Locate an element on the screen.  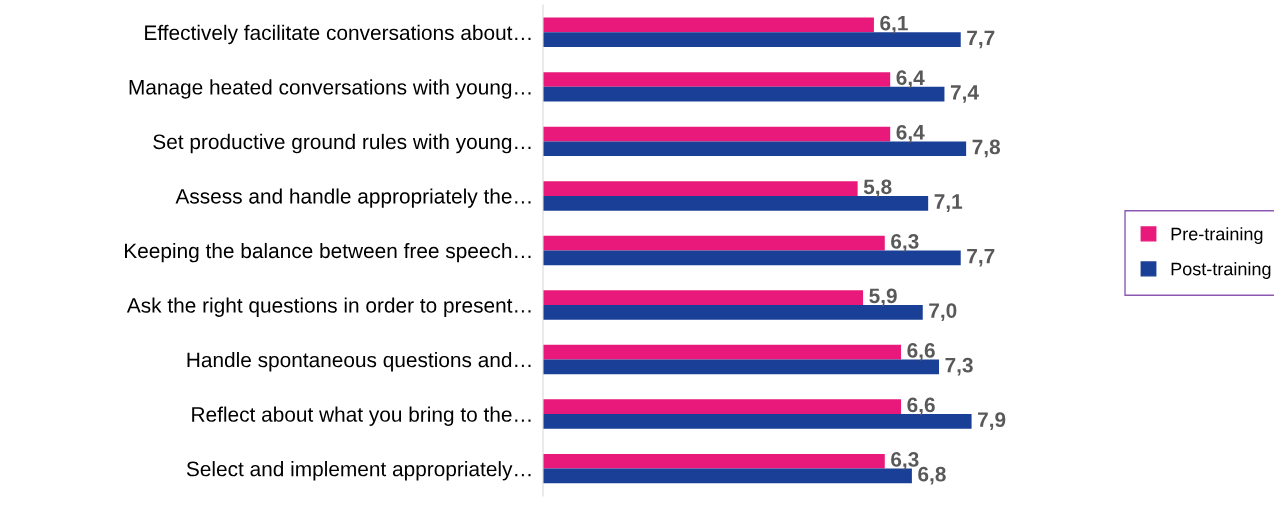
data-label: 7,8 is located at coordinates (986, 148).